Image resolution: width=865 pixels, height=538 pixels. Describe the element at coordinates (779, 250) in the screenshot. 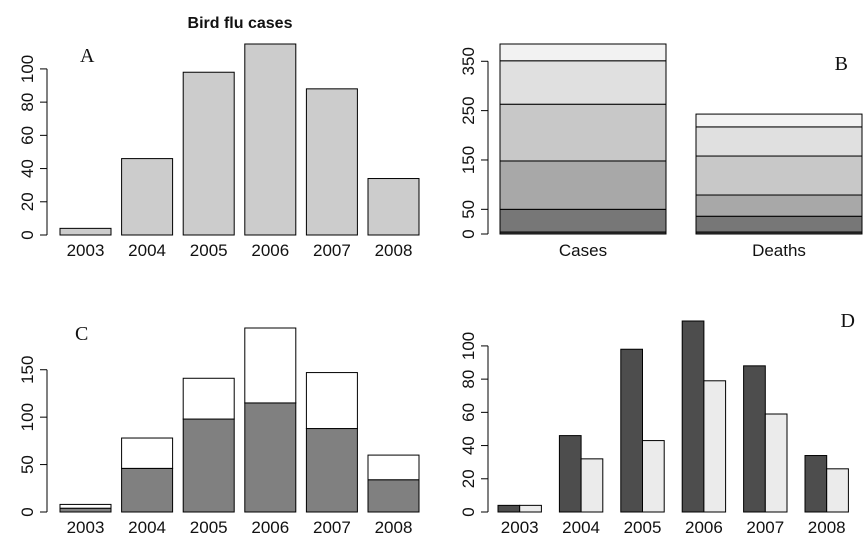

I see `x-tick-label: Deaths` at that location.